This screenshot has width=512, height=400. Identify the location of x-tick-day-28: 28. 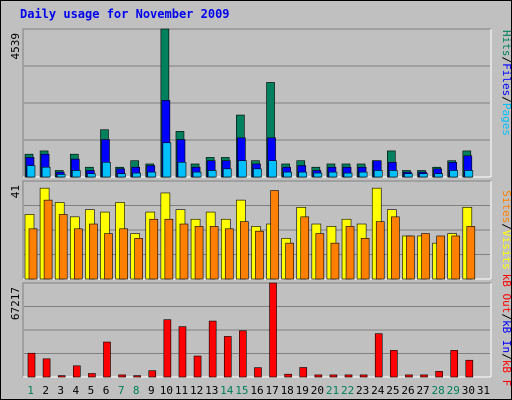
(438, 390).